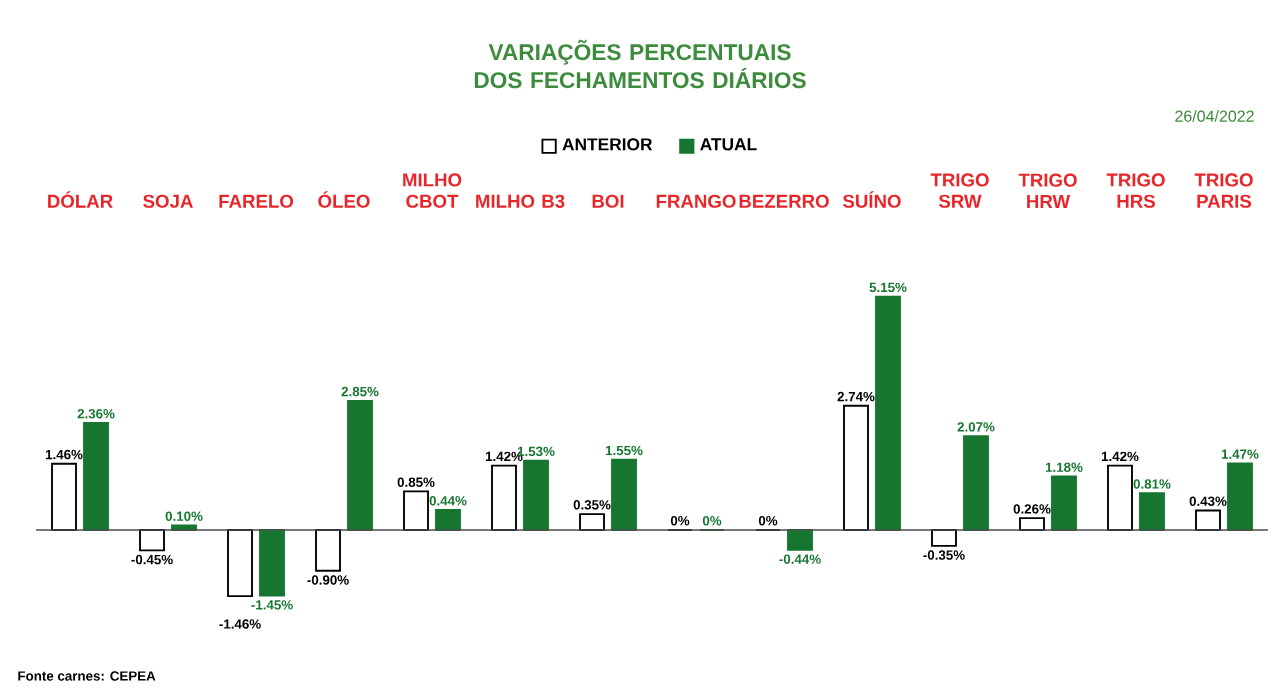 The height and width of the screenshot is (692, 1280). I want to click on x-tick-label: DÓLAR, so click(80, 199).